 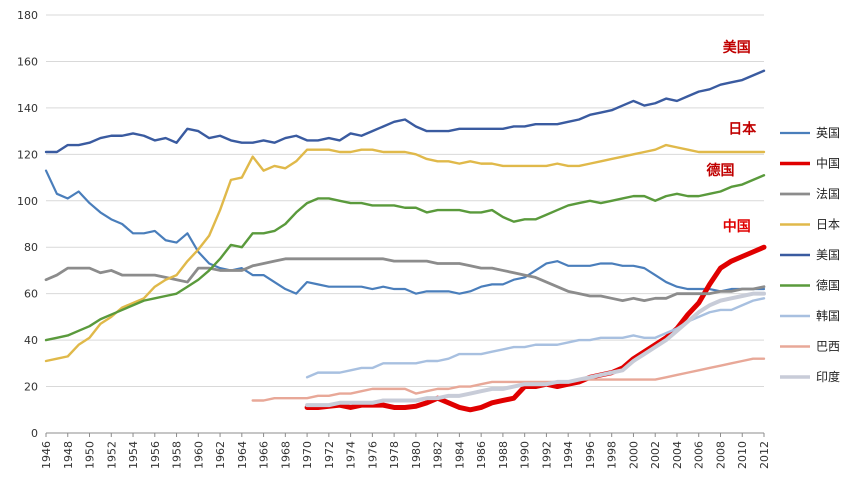 What do you see at coordinates (31, 294) in the screenshot?
I see `y-tick-label: 60` at bounding box center [31, 294].